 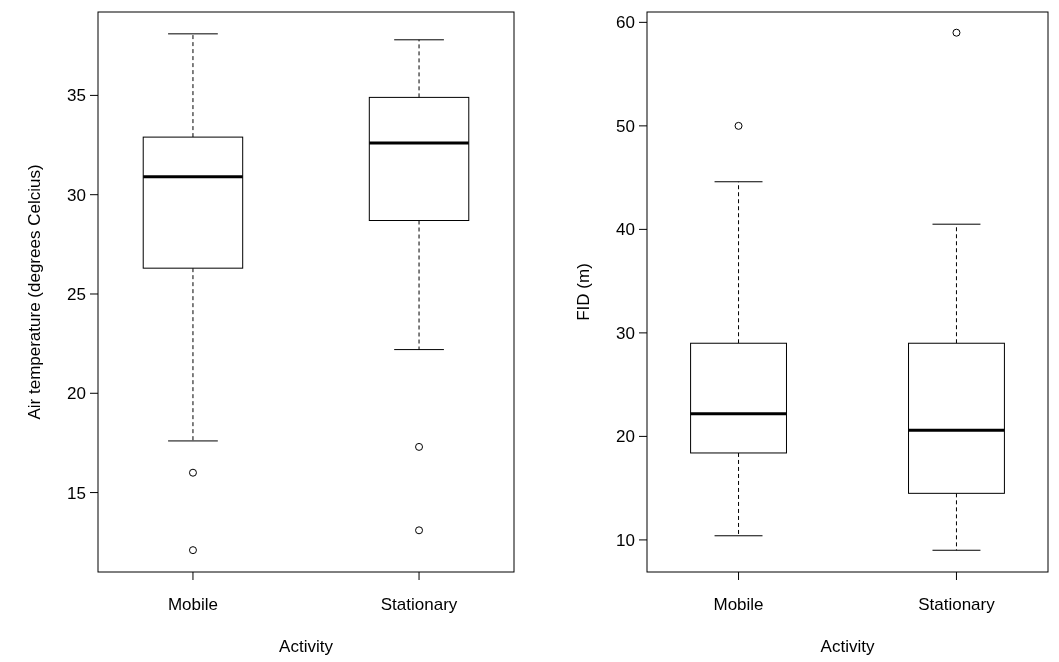 What do you see at coordinates (625, 126) in the screenshot?
I see `y-tick-label: 50` at bounding box center [625, 126].